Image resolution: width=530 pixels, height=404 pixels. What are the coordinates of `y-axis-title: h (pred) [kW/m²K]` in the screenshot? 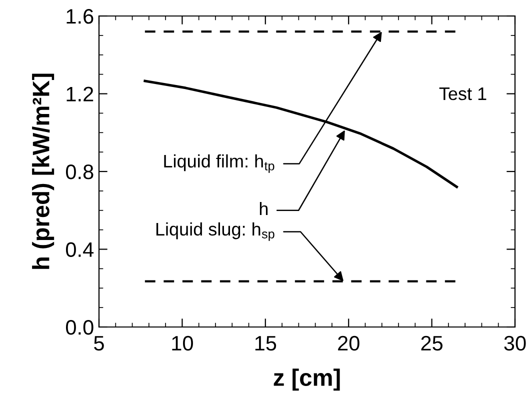 It's located at (43, 171).